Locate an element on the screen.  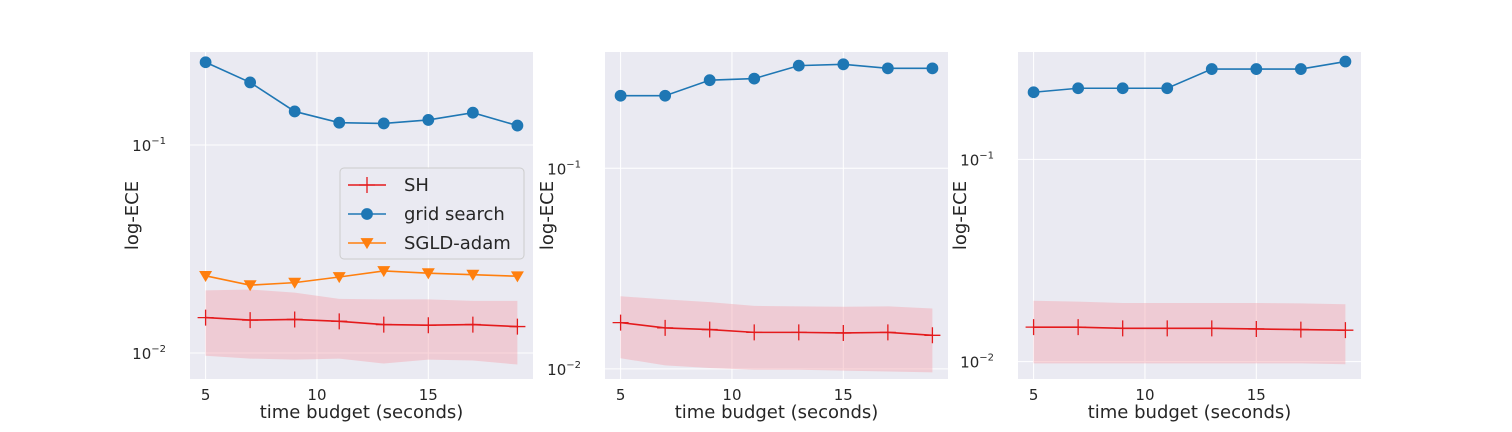
legend-label-sgld: SGLD-adam is located at coordinates (457, 243).